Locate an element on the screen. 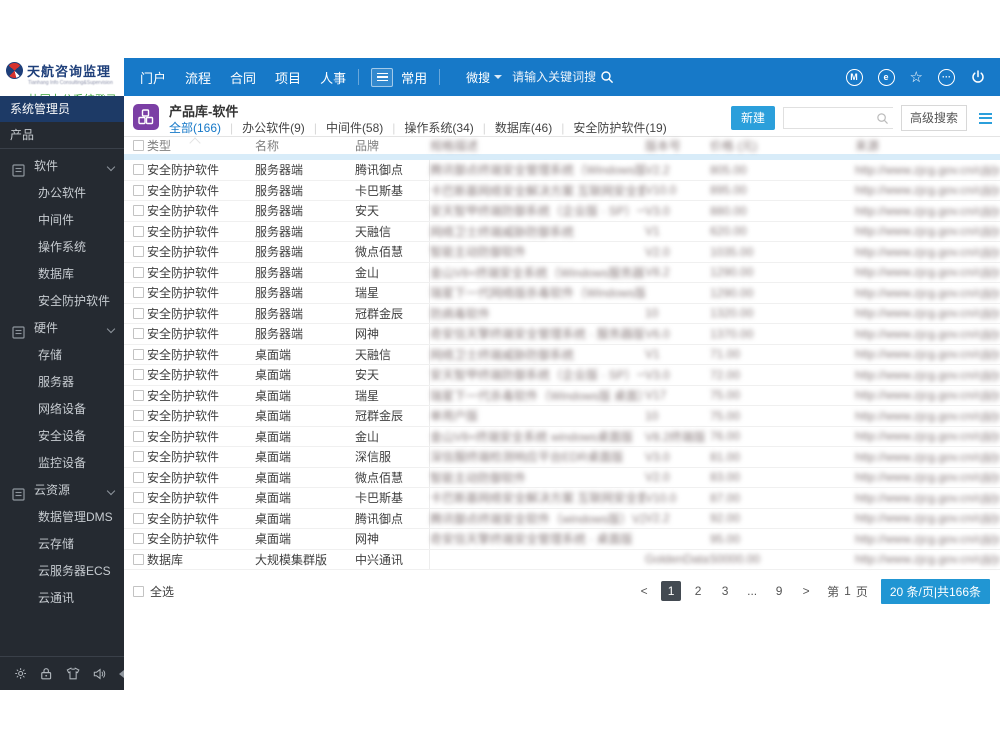 Image resolution: width=1000 pixels, height=750 pixels. more-options-icon: ··· is located at coordinates (946, 77).